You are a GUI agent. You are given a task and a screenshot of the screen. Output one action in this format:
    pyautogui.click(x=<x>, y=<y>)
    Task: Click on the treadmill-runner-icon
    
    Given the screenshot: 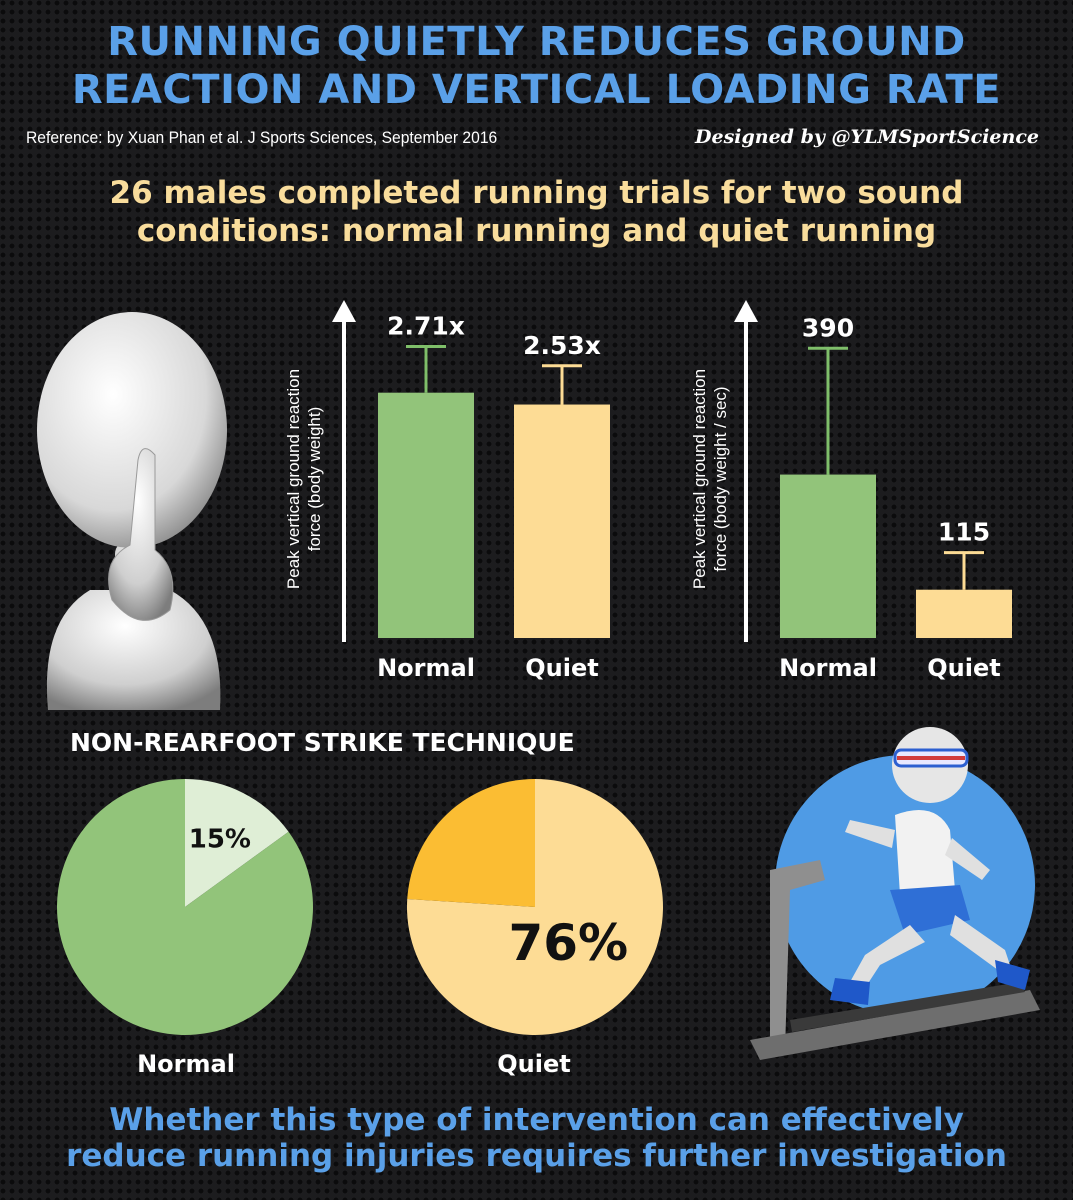 What is the action you would take?
    pyautogui.click(x=895, y=893)
    